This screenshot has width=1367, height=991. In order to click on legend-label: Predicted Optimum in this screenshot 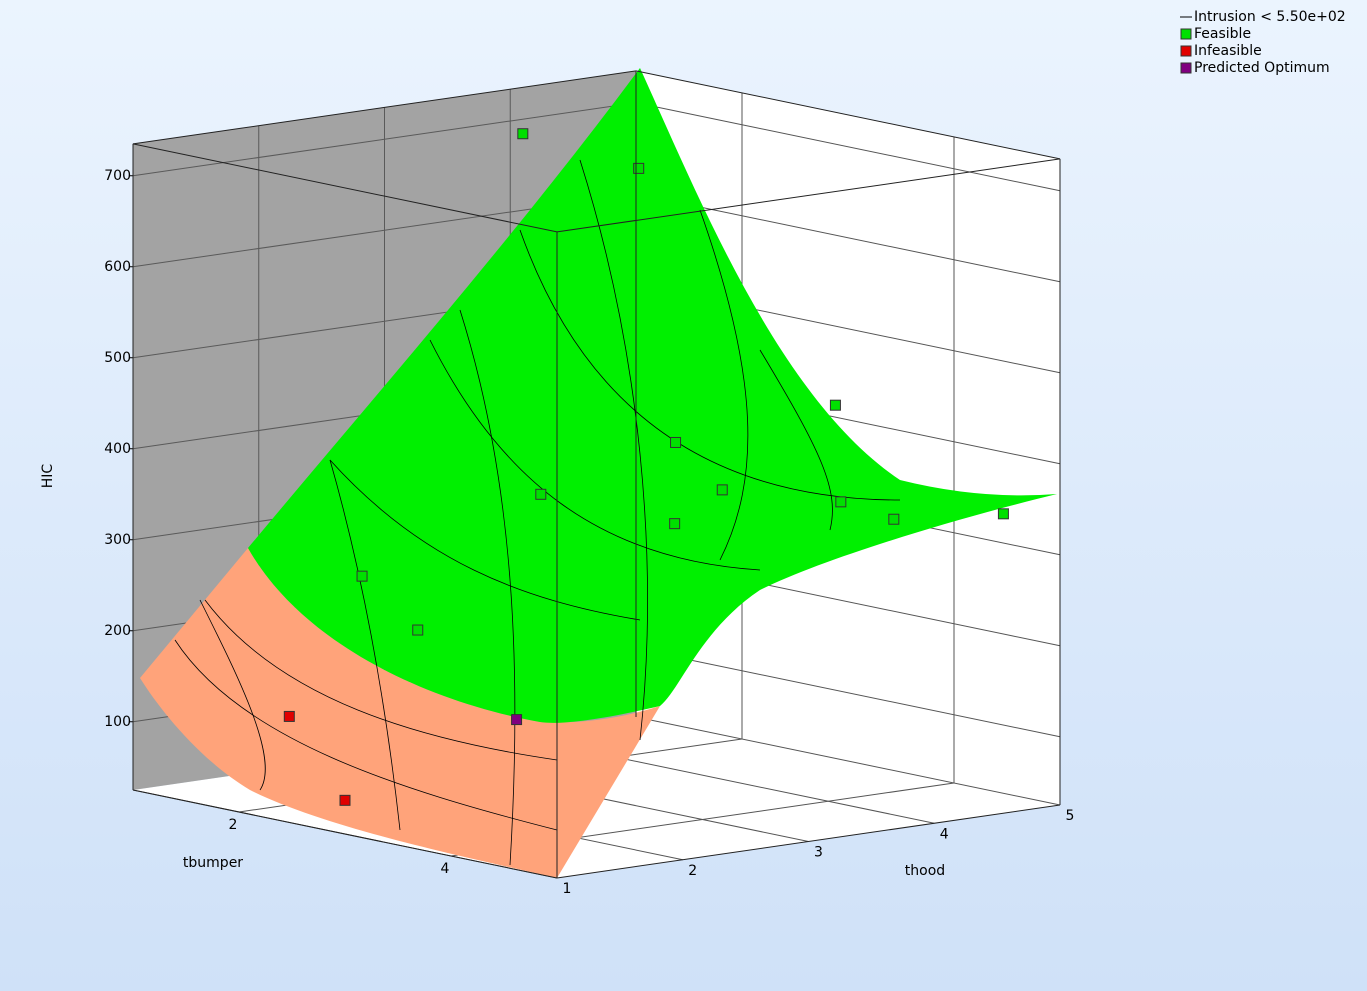, I will do `click(1262, 68)`.